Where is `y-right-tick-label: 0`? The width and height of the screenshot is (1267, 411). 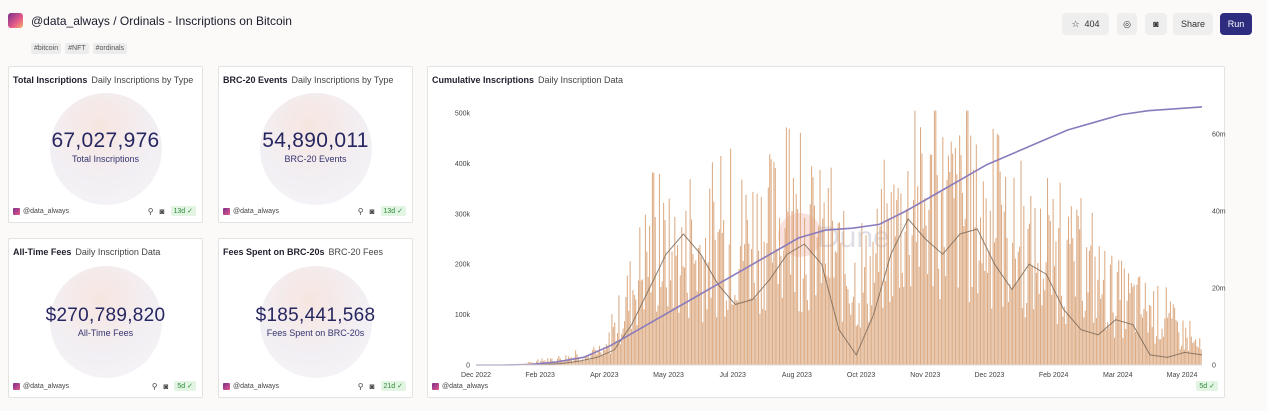 y-right-tick-label: 0 is located at coordinates (1214, 366).